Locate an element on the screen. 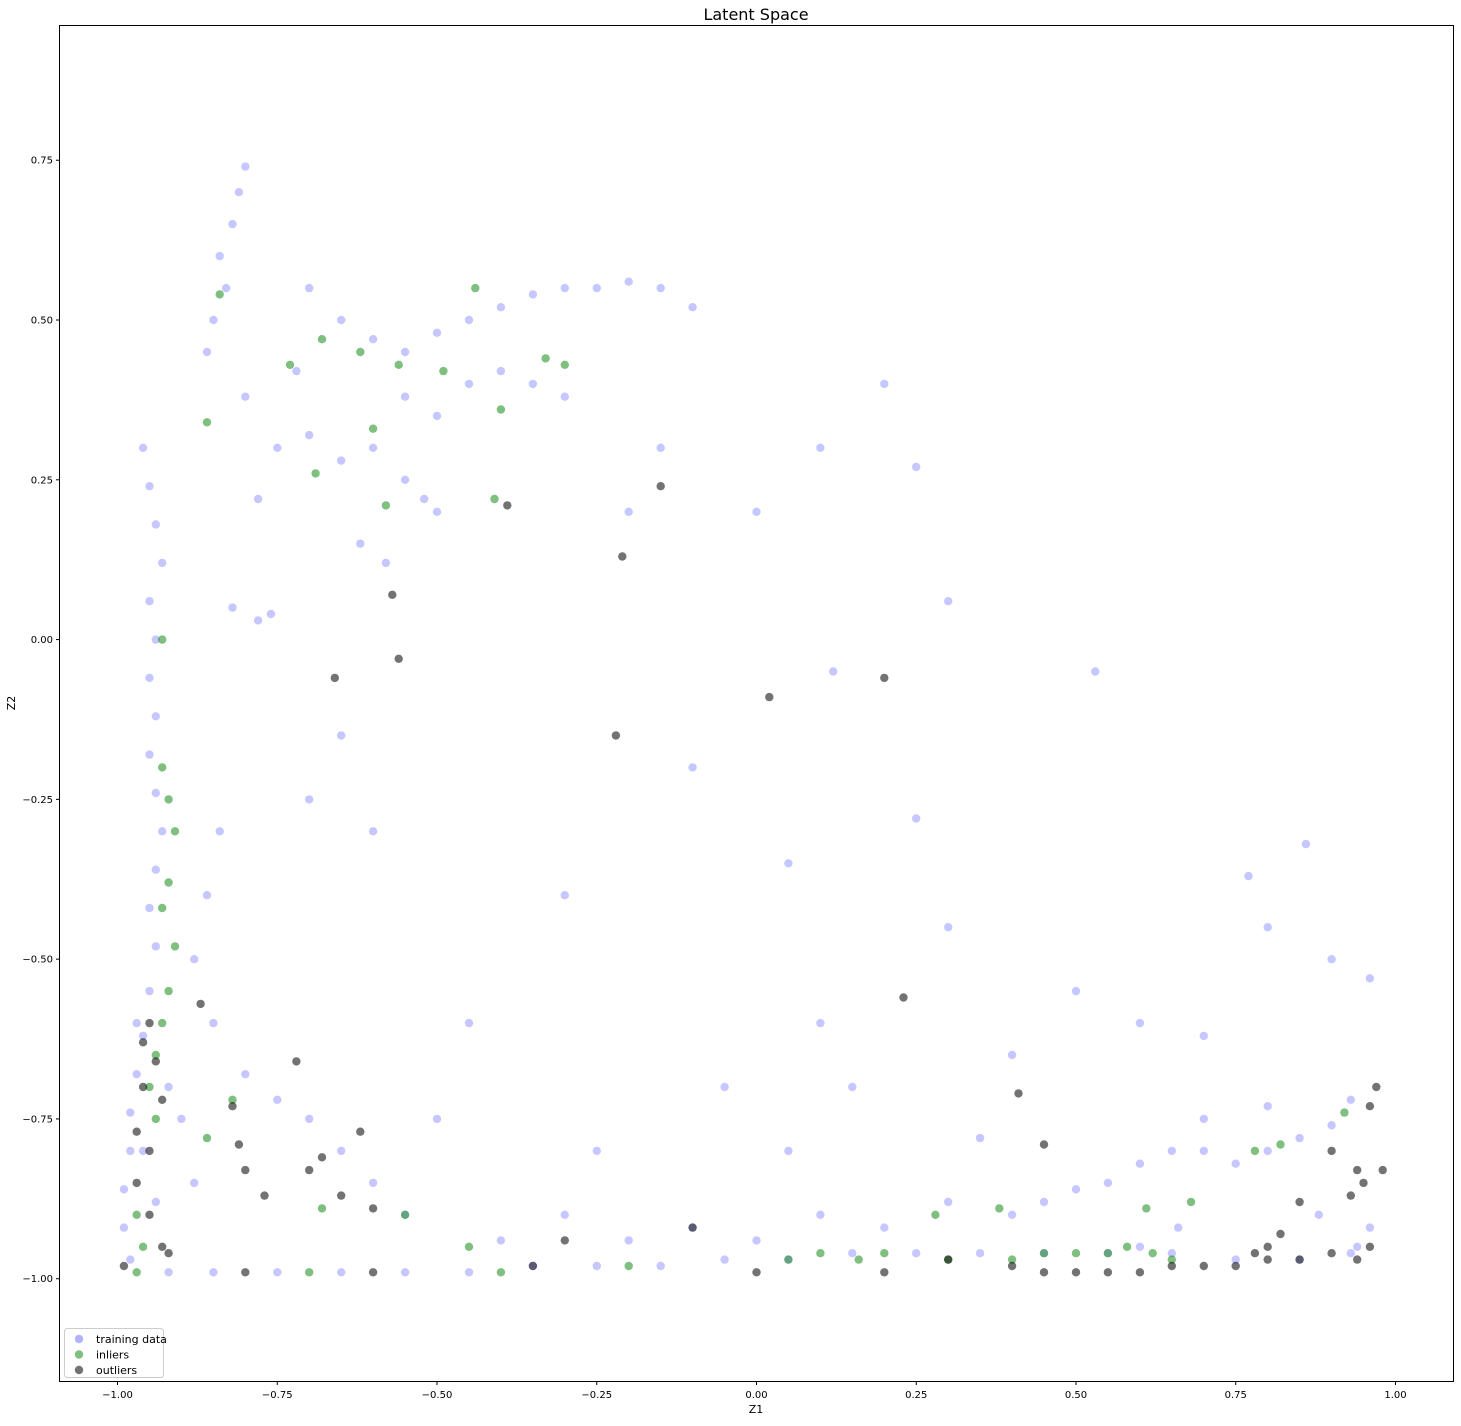  x-tick-label-0: −1.00 is located at coordinates (117, 1395).